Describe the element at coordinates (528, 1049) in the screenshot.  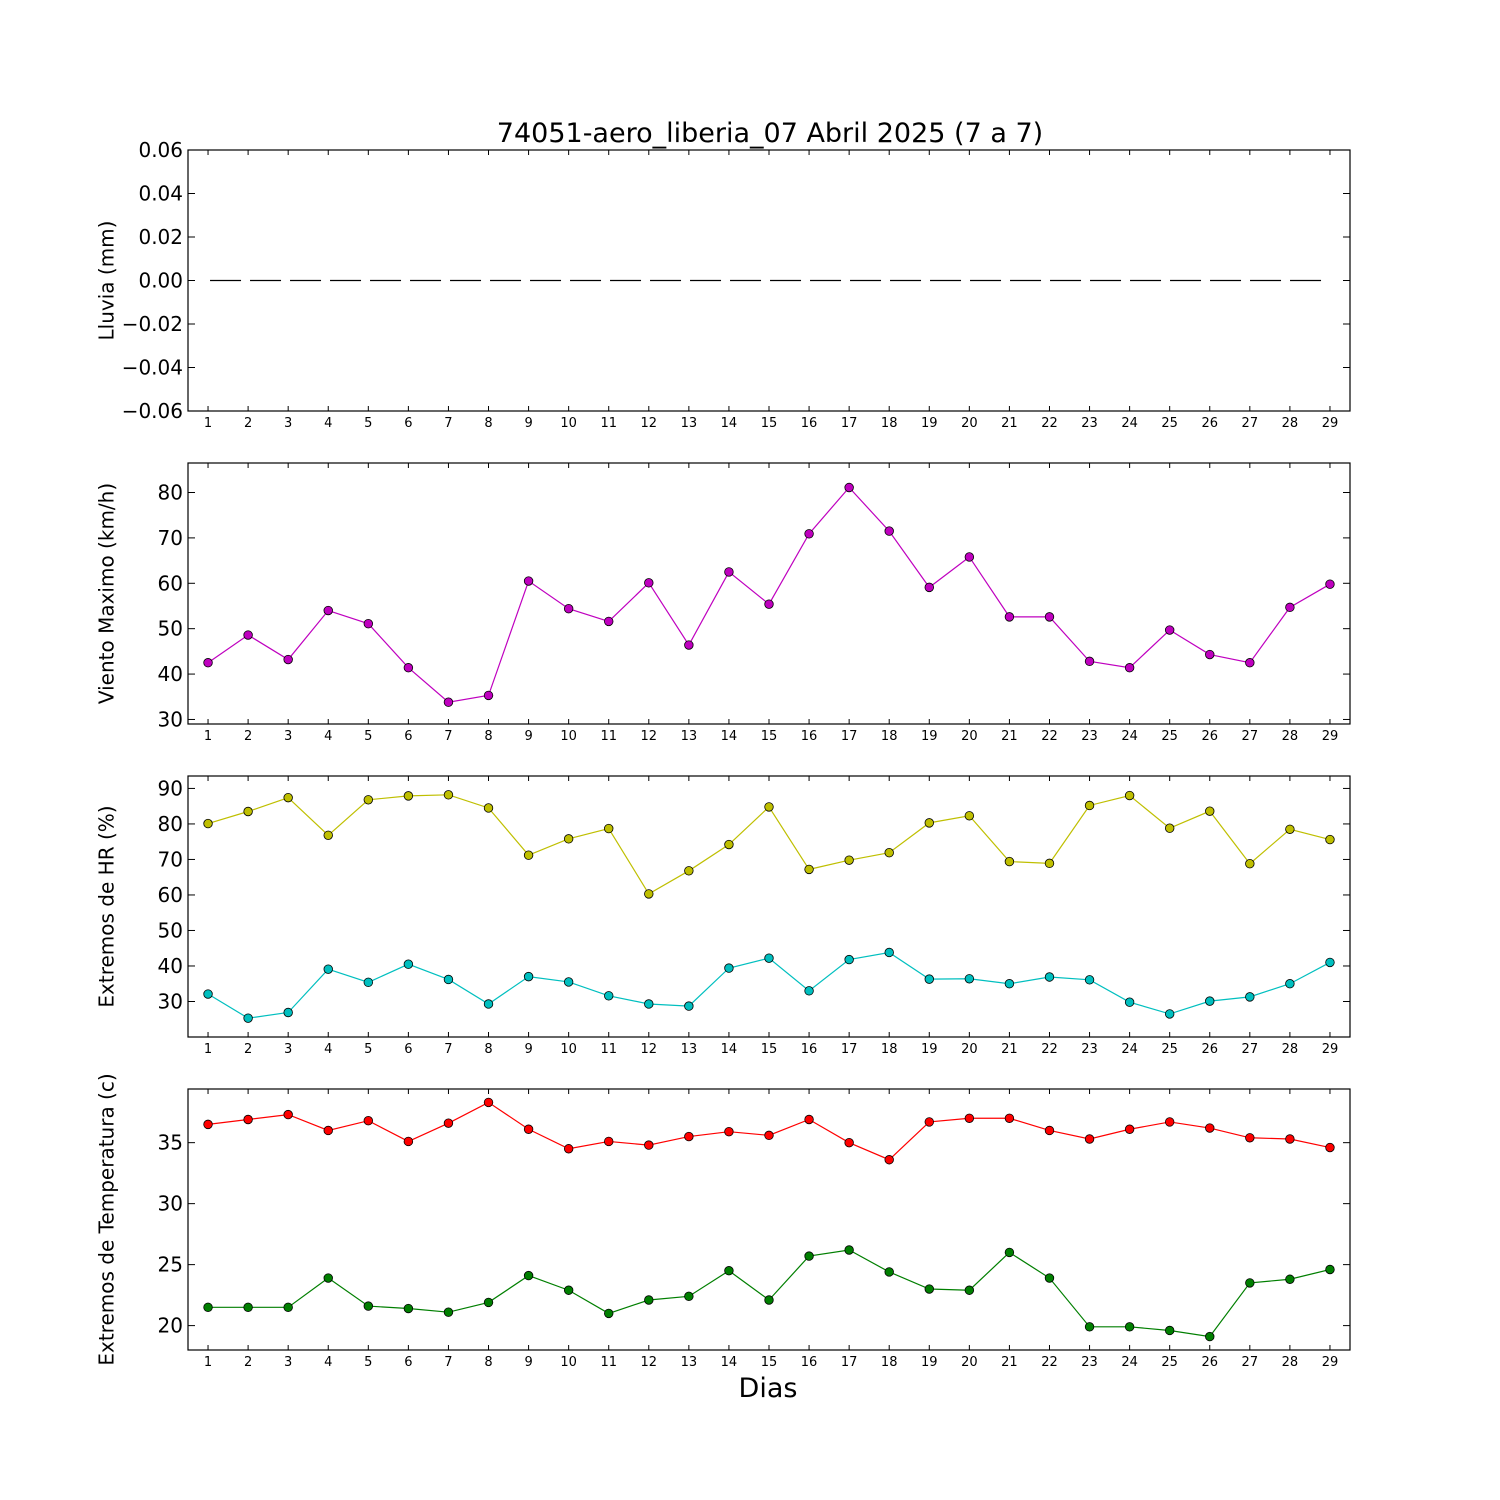
I see `humidity-xtick-label: 9` at that location.